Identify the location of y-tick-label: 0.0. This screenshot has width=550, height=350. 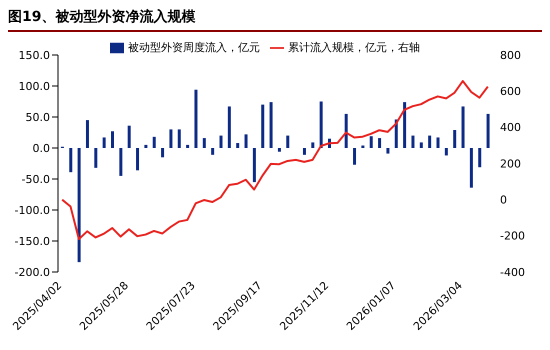
(41, 148).